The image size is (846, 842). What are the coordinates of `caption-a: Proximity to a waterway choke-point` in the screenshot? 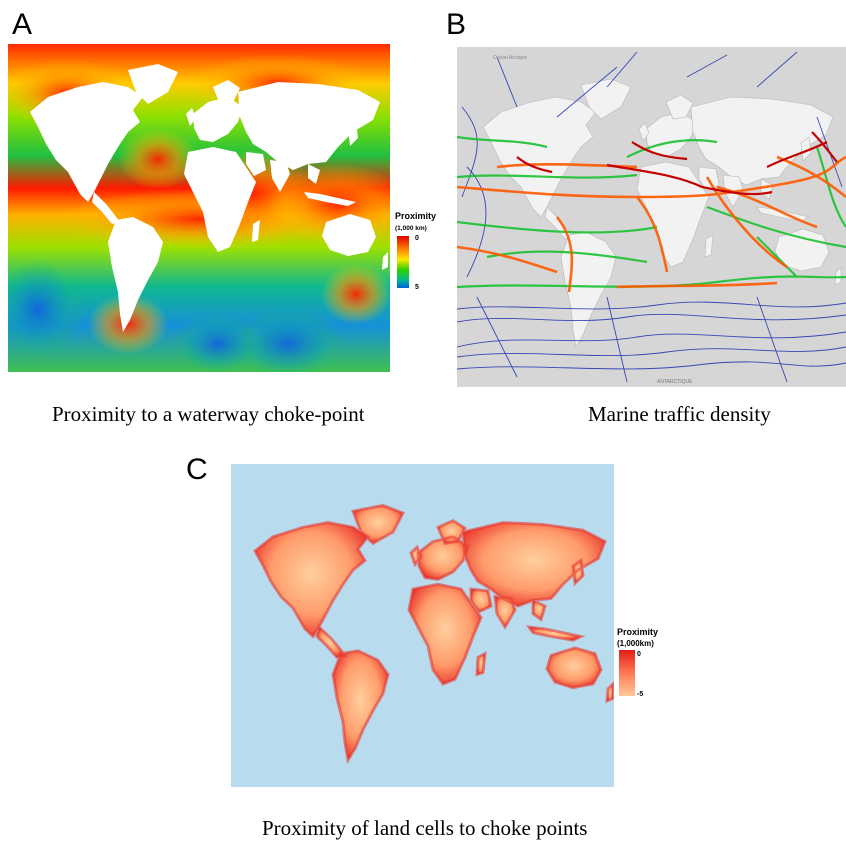 It's located at (208, 414).